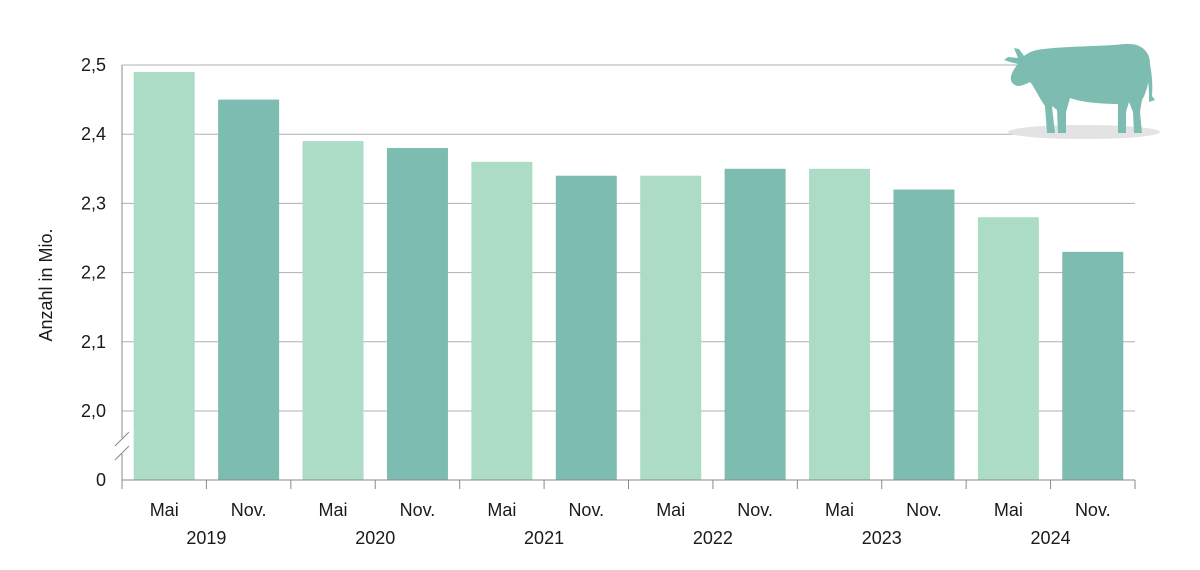 The height and width of the screenshot is (570, 1200). I want to click on bar-2020-nov, so click(417, 314).